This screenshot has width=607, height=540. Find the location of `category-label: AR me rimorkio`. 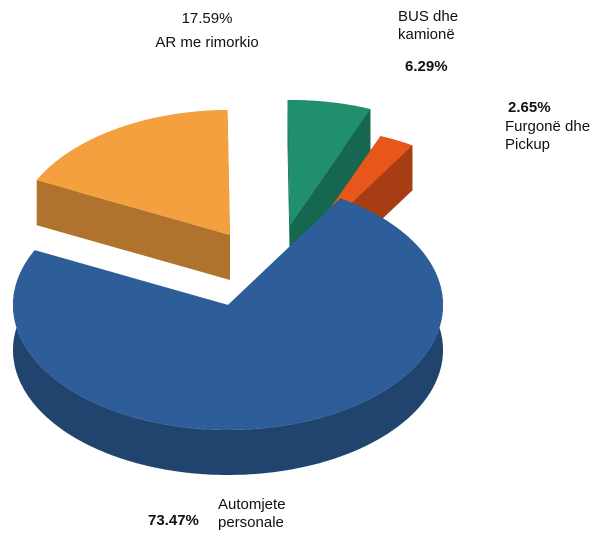

category-label: AR me rimorkio is located at coordinates (207, 42).